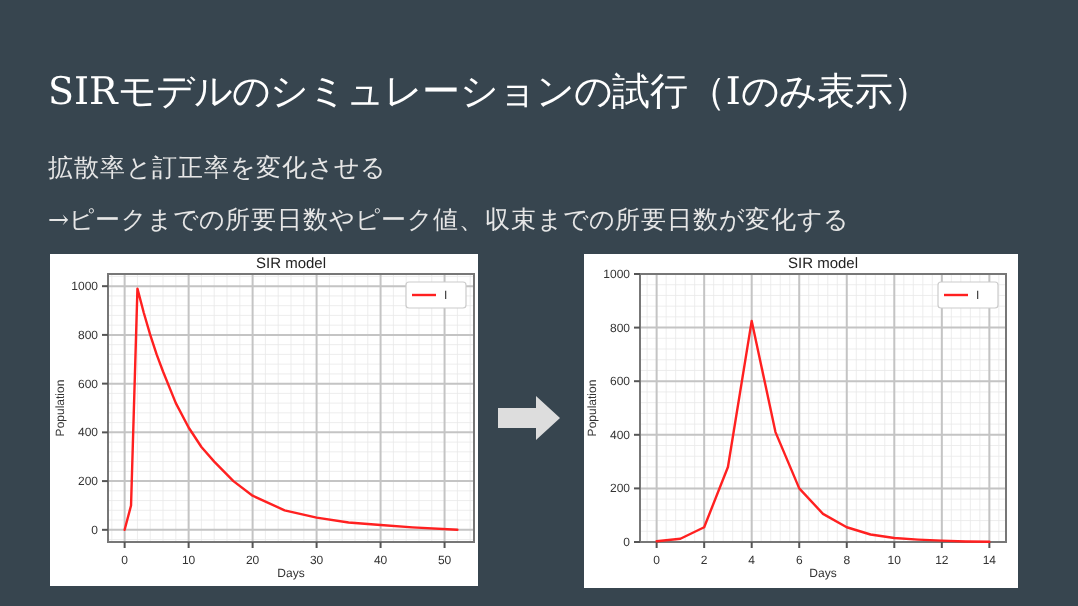 Image resolution: width=1078 pixels, height=606 pixels. What do you see at coordinates (489, 92) in the screenshot?
I see `text: SIRモデルのシミュレーションの試行（Iのみ表示）` at bounding box center [489, 92].